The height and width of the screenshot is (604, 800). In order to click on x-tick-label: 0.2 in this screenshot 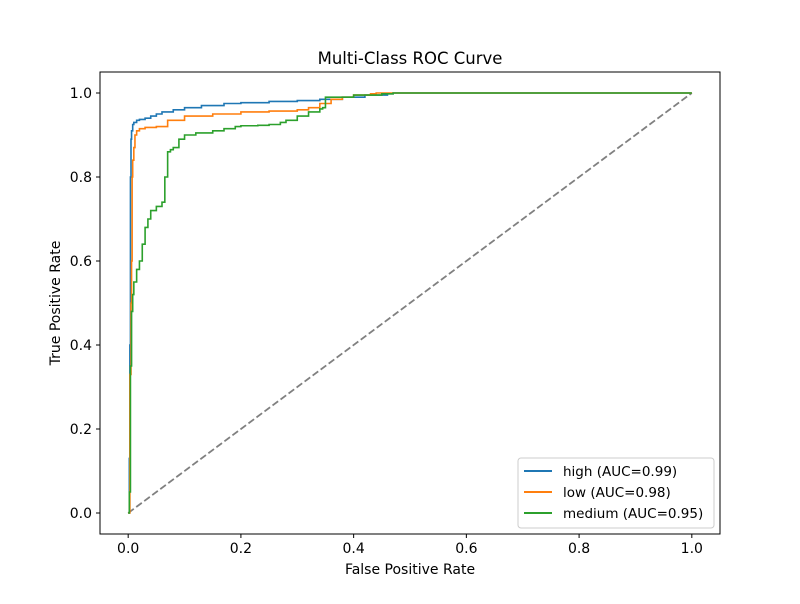, I will do `click(241, 549)`.